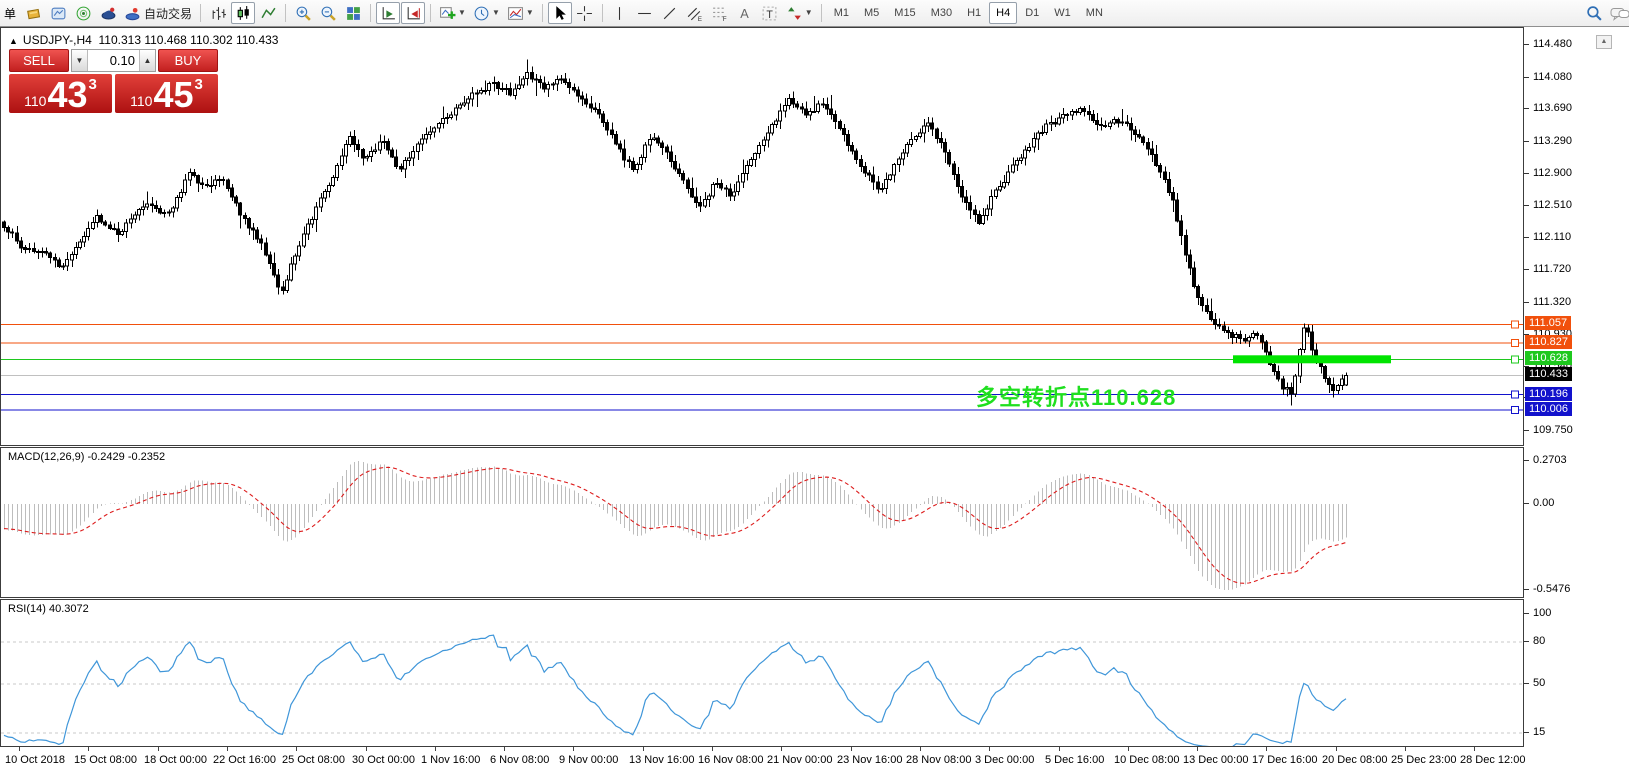 The height and width of the screenshot is (771, 1629). I want to click on vertical-line-tool, so click(620, 13).